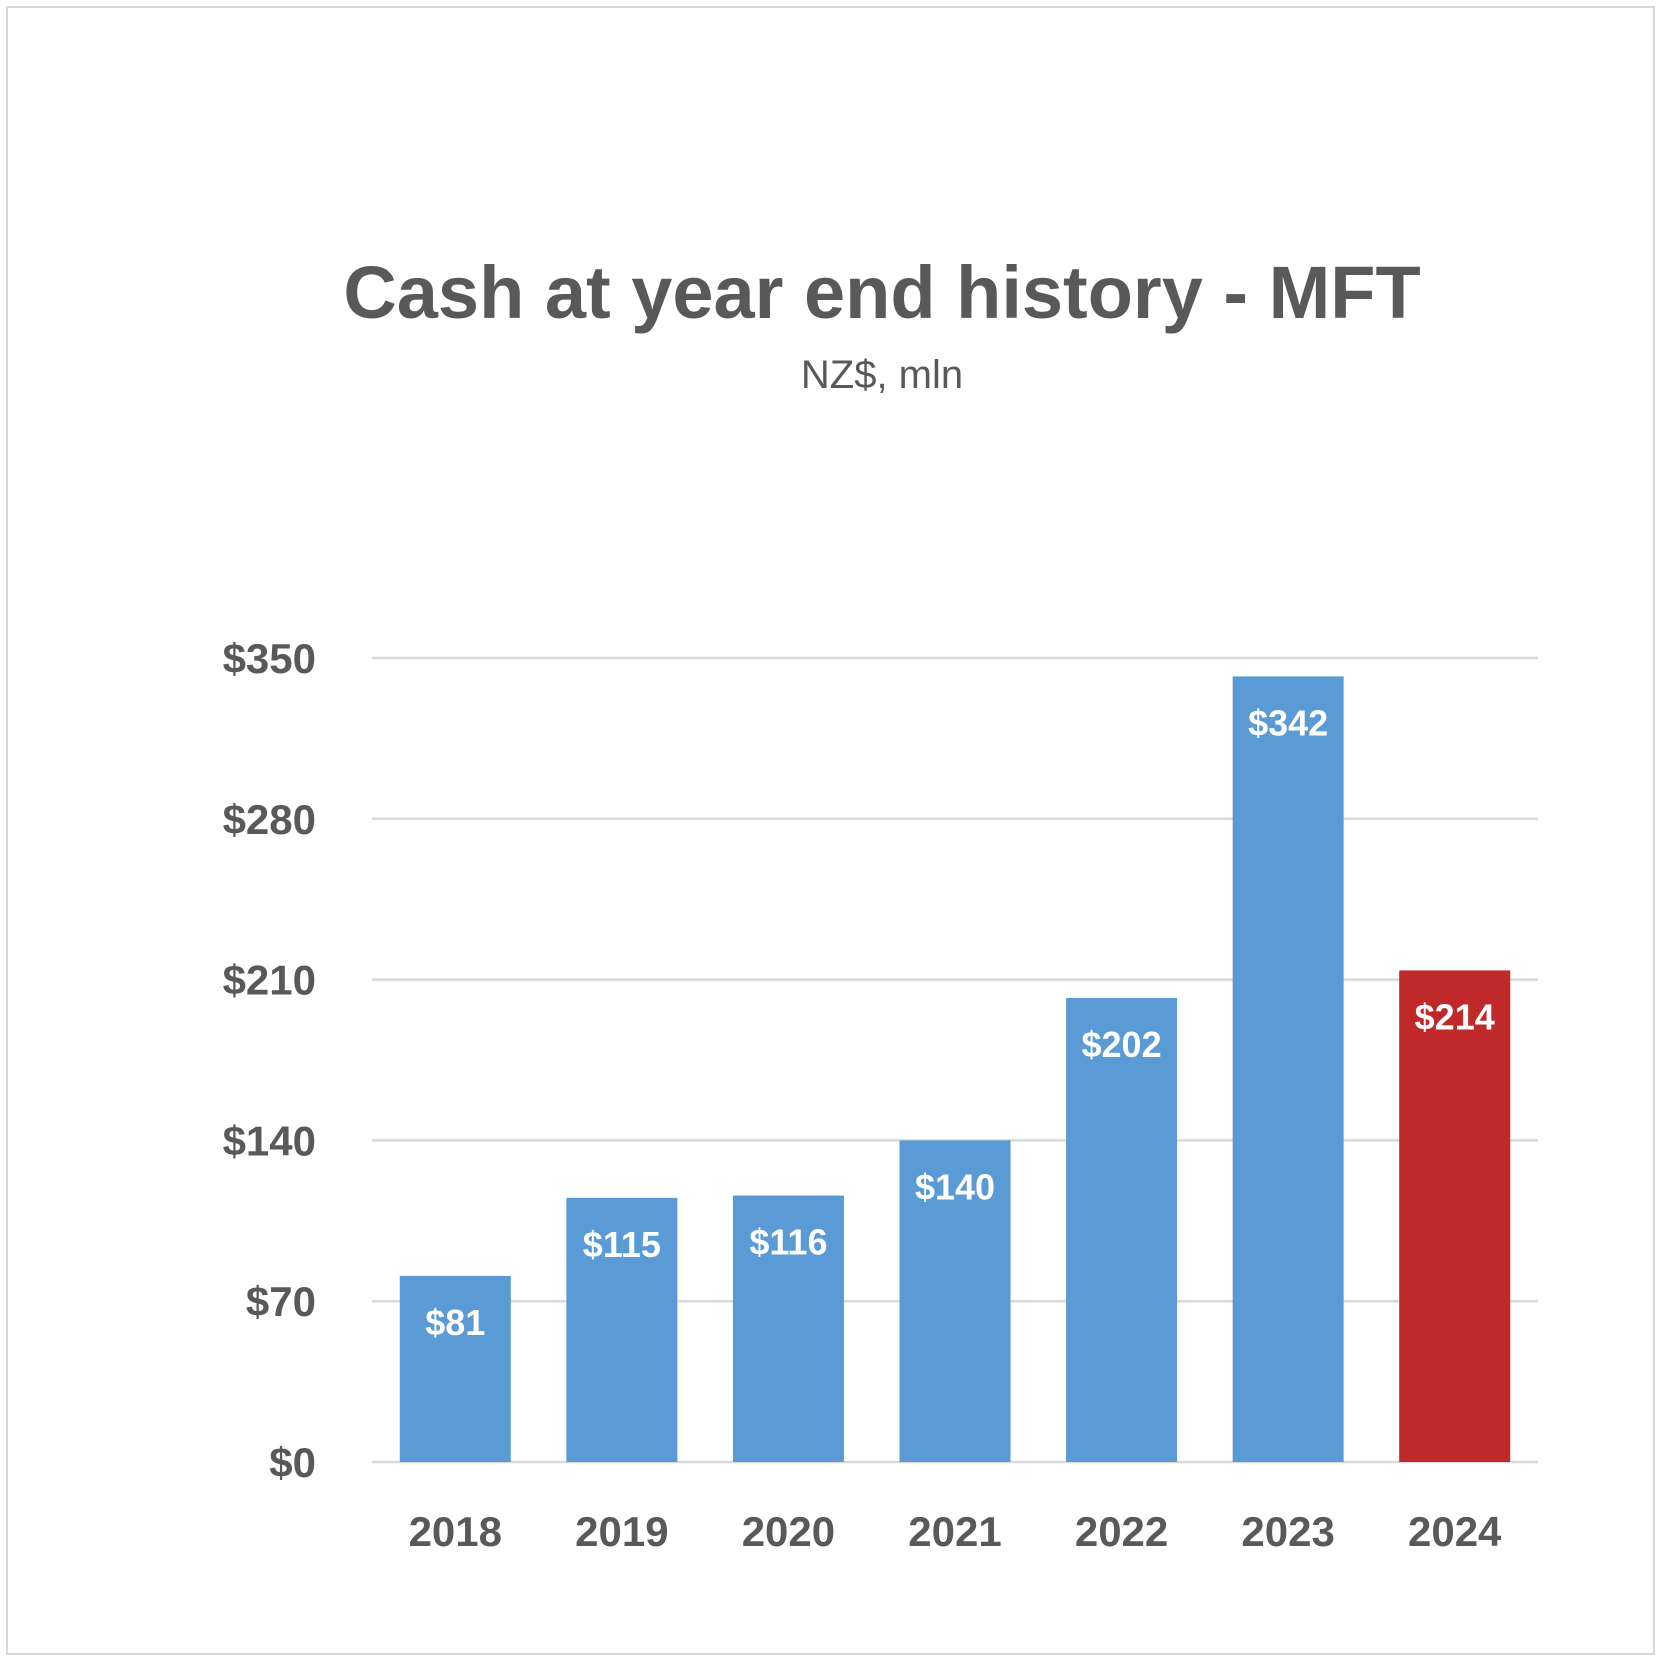 Image resolution: width=1663 pixels, height=1663 pixels. Describe the element at coordinates (1455, 1531) in the screenshot. I see `x-tick-label: 2024` at that location.